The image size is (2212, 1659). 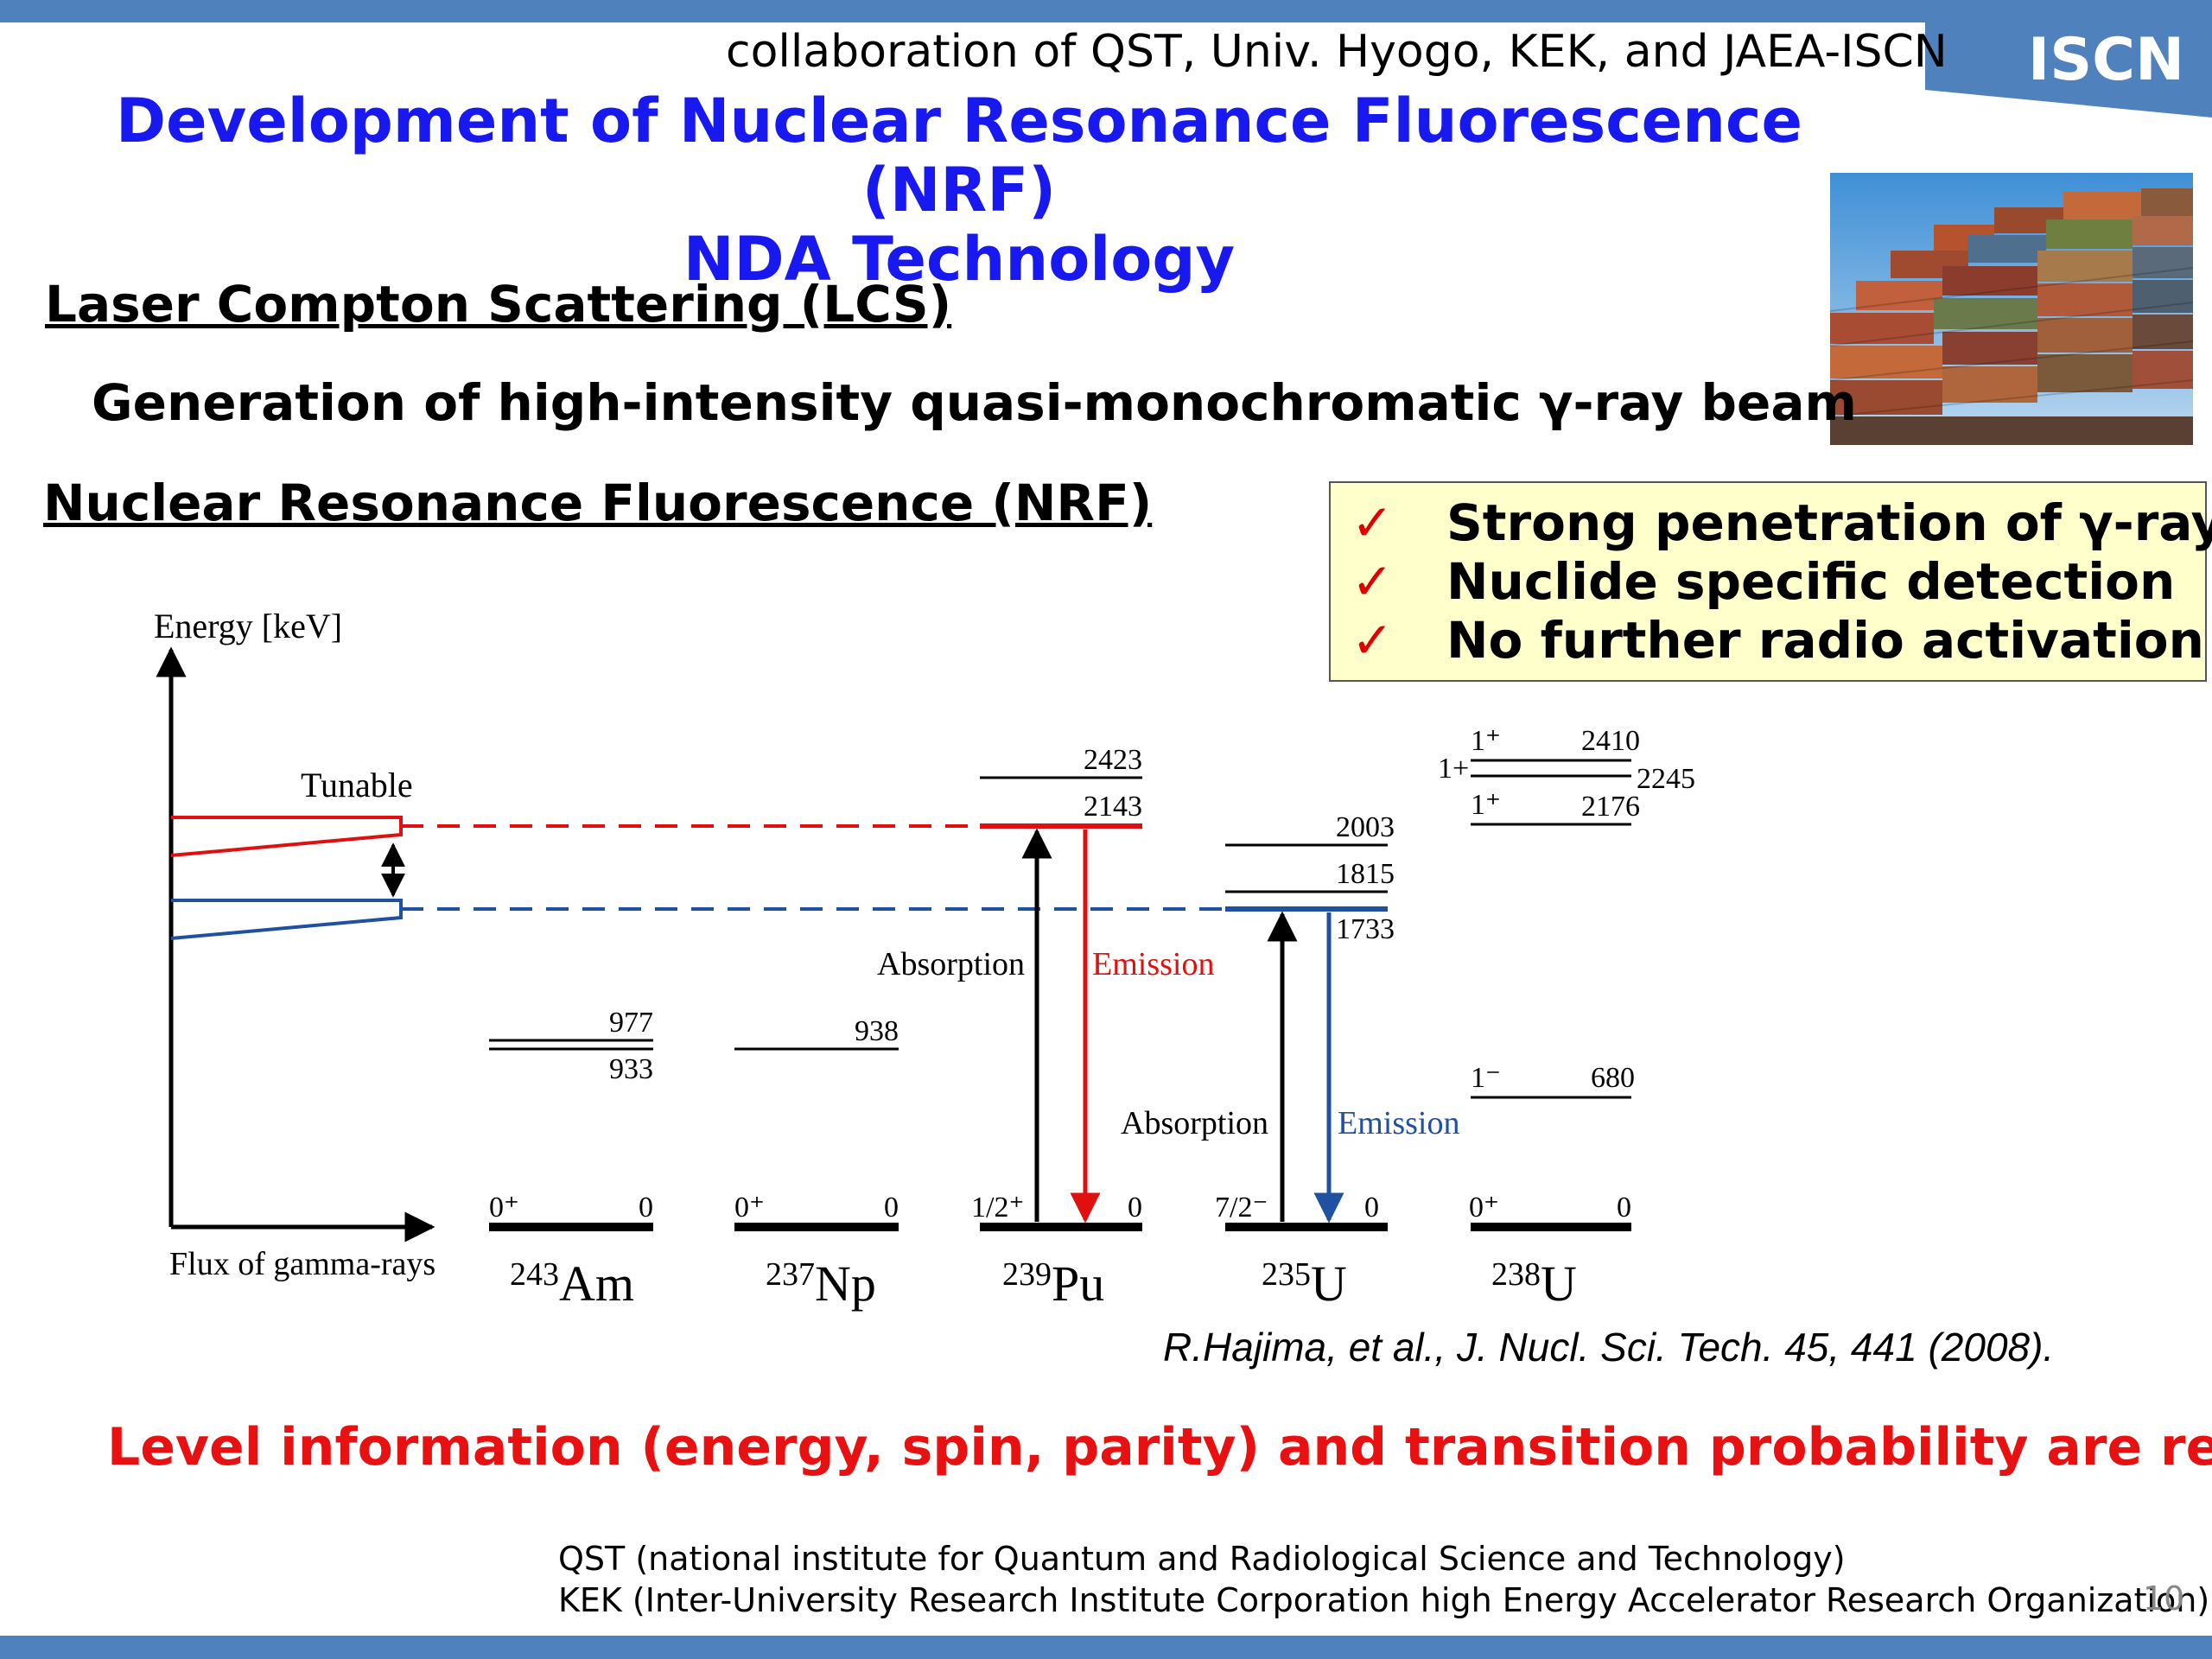 What do you see at coordinates (2105, 60) in the screenshot?
I see `iscn-logo-text: ISCN` at bounding box center [2105, 60].